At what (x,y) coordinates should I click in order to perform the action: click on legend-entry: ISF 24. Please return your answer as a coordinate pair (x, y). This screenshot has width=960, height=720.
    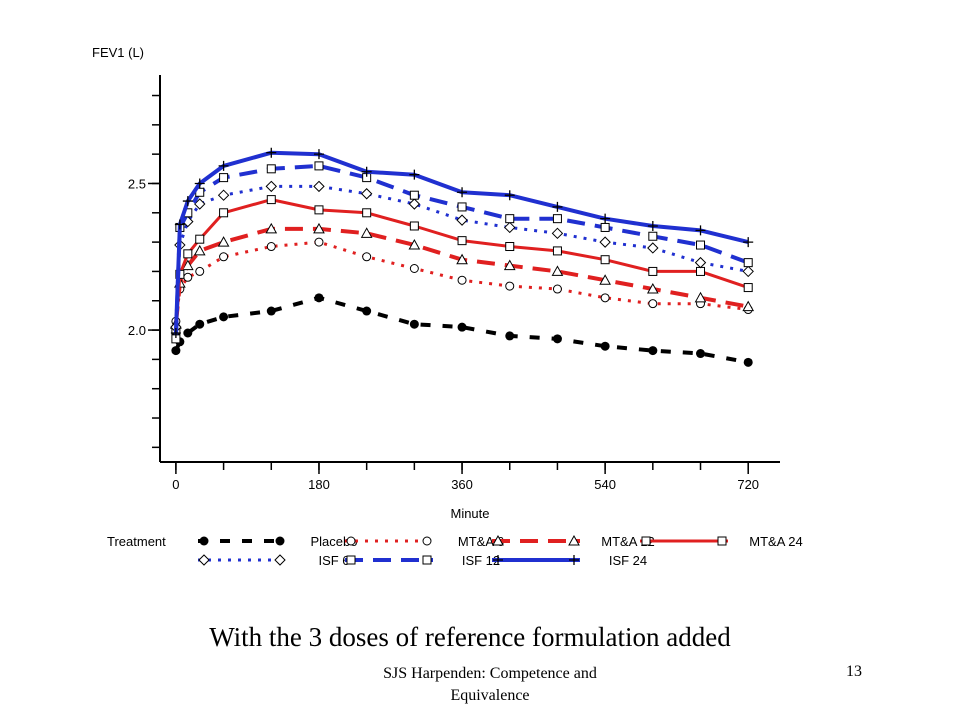
    Looking at the image, I should click on (569, 560).